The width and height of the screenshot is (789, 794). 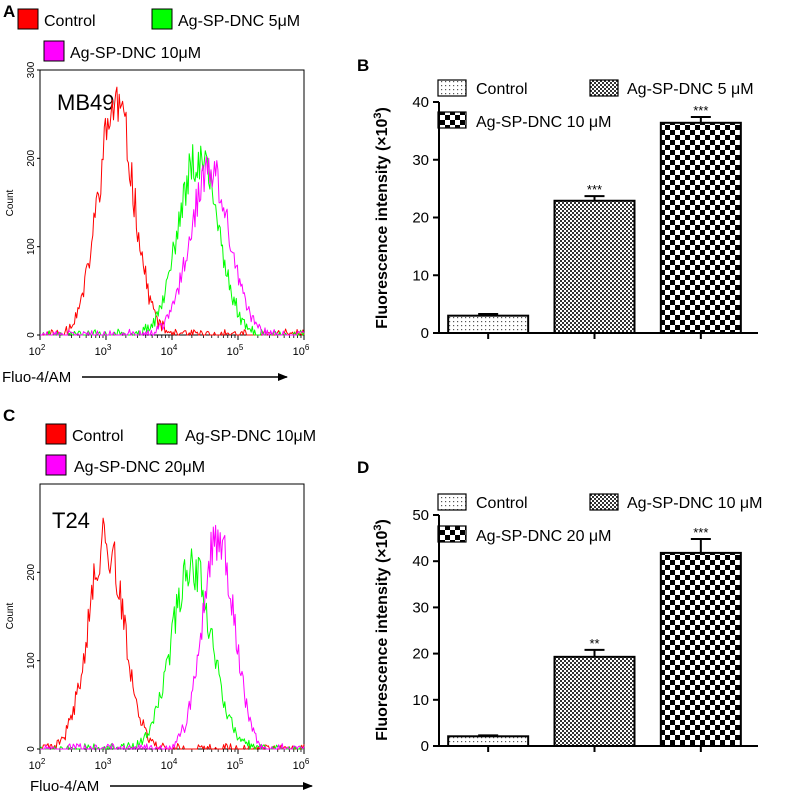 What do you see at coordinates (452, 502) in the screenshot?
I see `legend-swatch-control-d` at bounding box center [452, 502].